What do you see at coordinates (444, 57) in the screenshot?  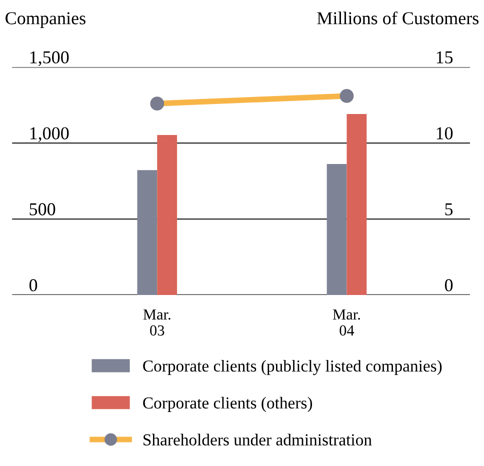 I see `y2-tick-label: 15` at bounding box center [444, 57].